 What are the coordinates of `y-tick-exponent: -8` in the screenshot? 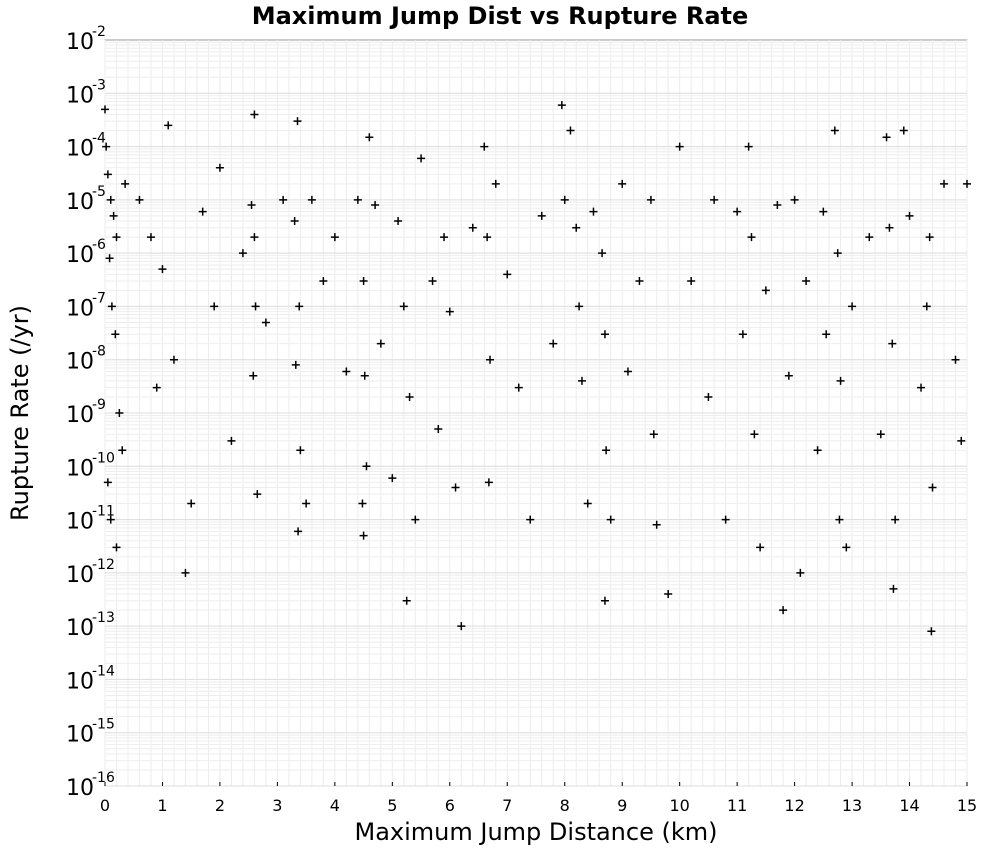 It's located at (99, 352).